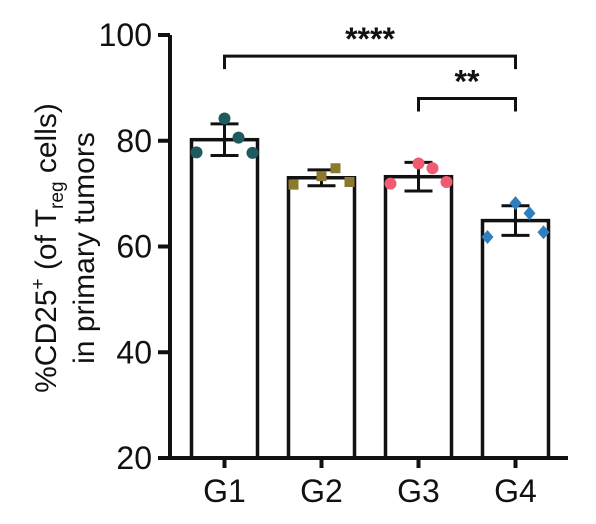 The height and width of the screenshot is (524, 596). Describe the element at coordinates (418, 491) in the screenshot. I see `x-tick-label-G3: G3` at that location.